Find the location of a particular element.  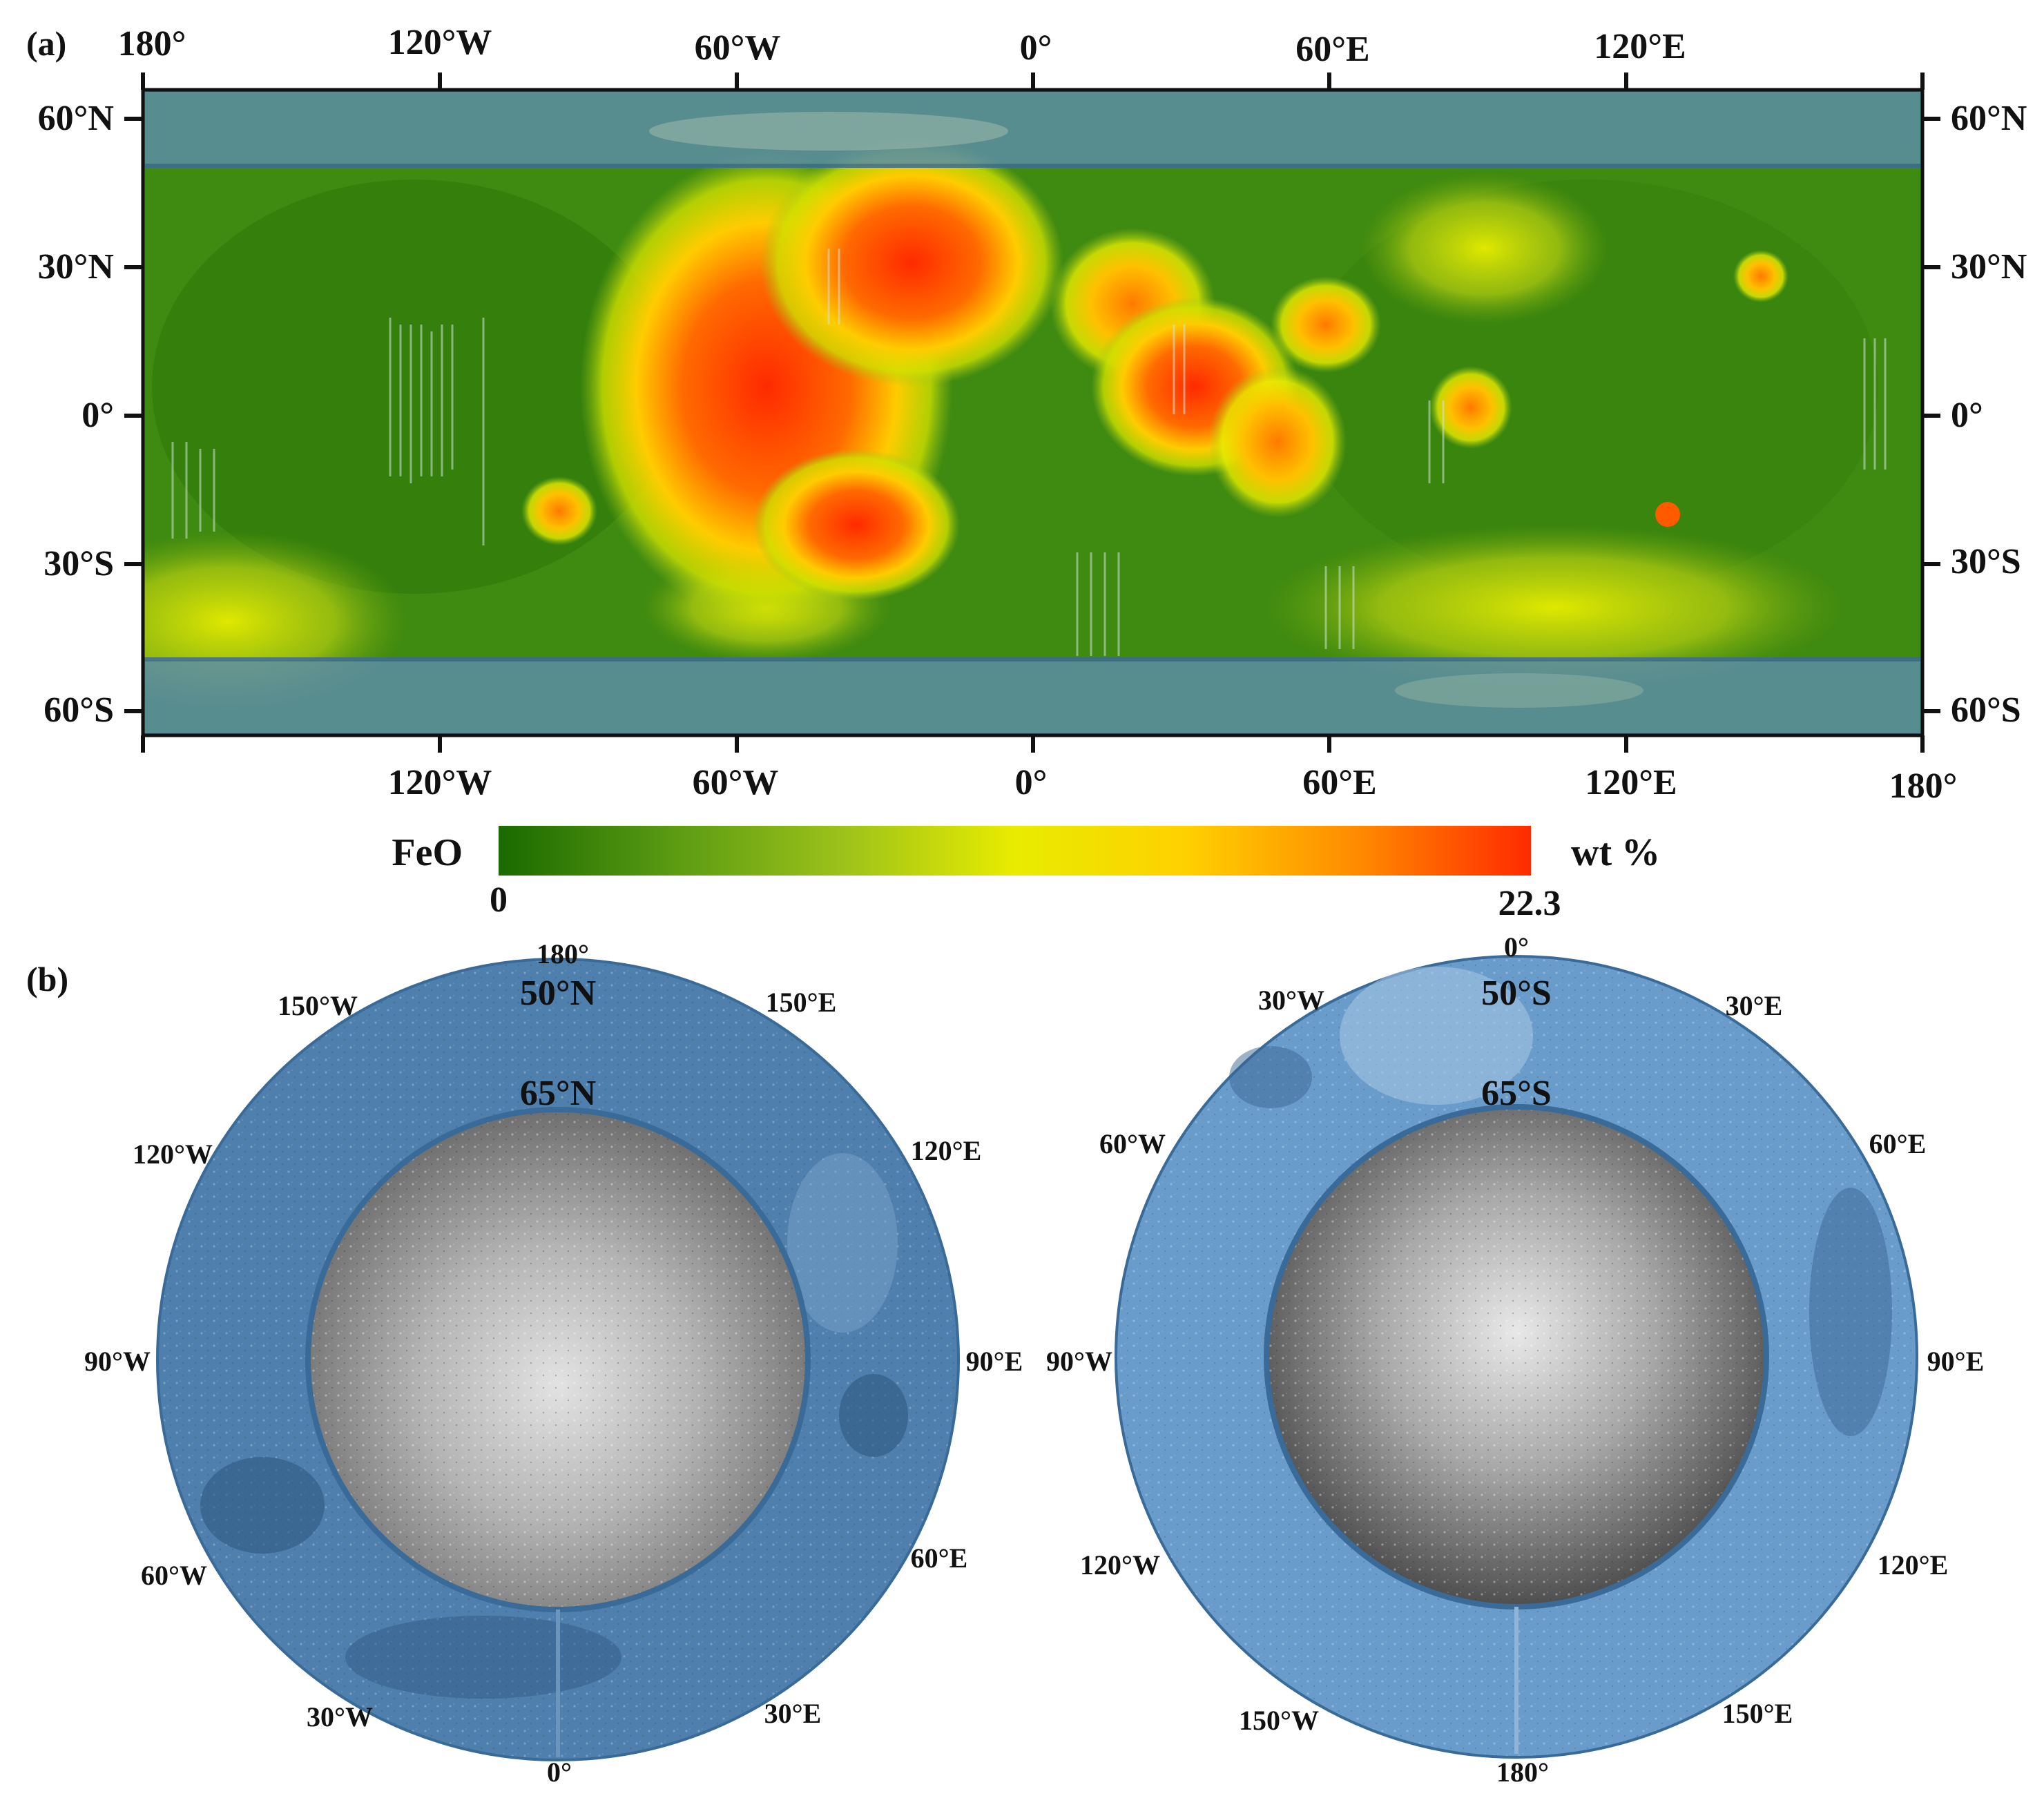

south-lon-label: 90°E is located at coordinates (1956, 1361).